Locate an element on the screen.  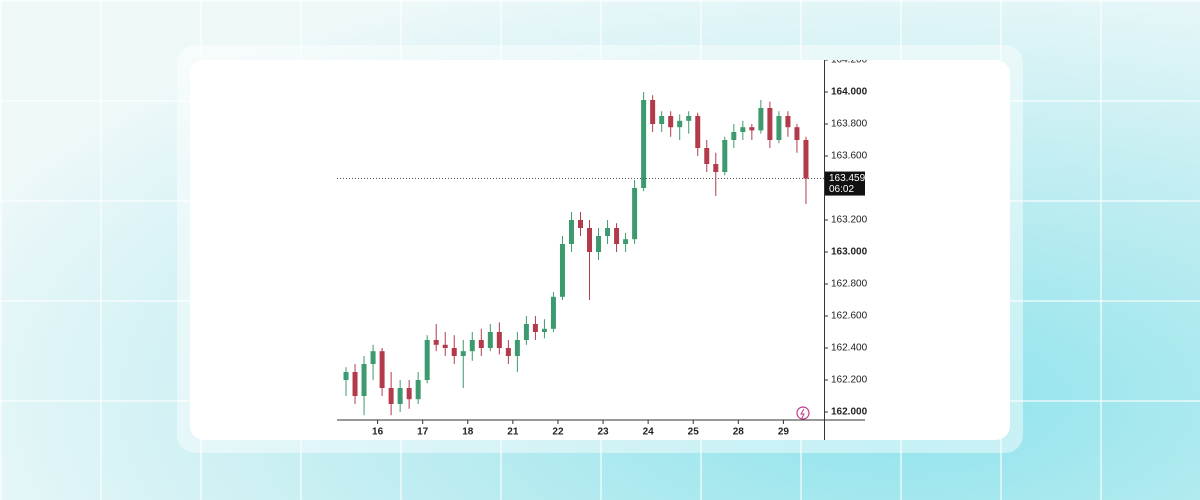
x-tick-label: 29 is located at coordinates (784, 432).